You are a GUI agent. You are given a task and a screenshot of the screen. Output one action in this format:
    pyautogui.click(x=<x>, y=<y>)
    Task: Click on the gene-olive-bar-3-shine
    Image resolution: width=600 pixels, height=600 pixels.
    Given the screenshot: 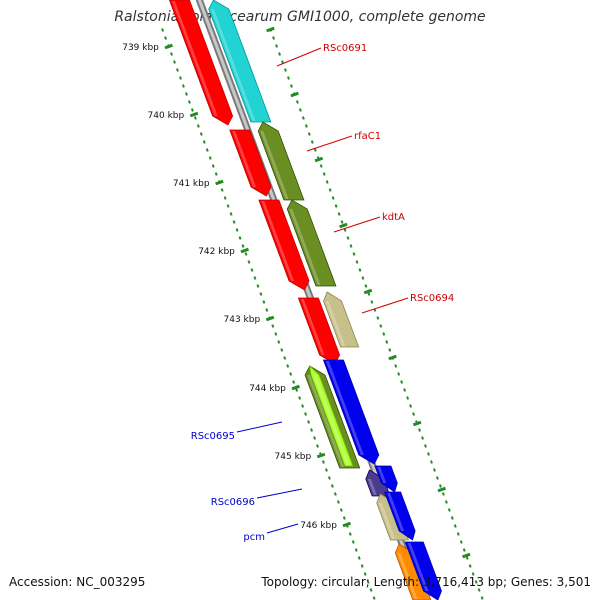 What is the action you would take?
    pyautogui.click(x=326, y=421)
    